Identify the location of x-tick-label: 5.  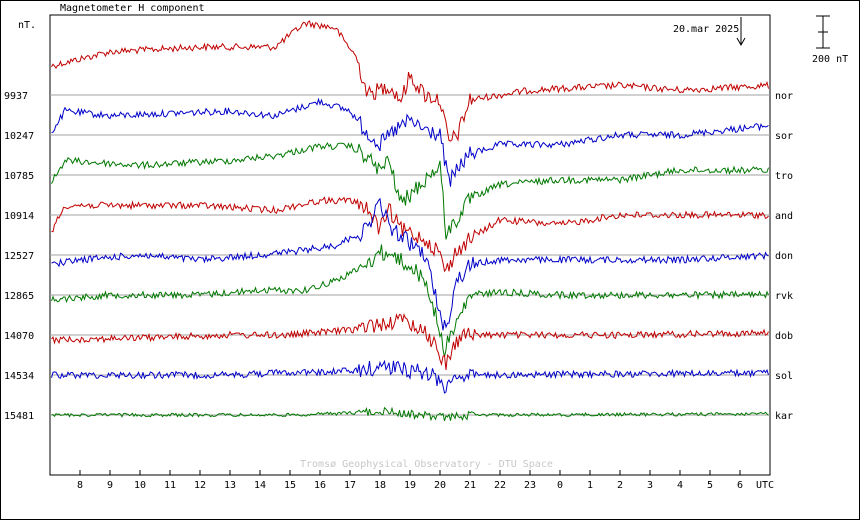
(710, 485).